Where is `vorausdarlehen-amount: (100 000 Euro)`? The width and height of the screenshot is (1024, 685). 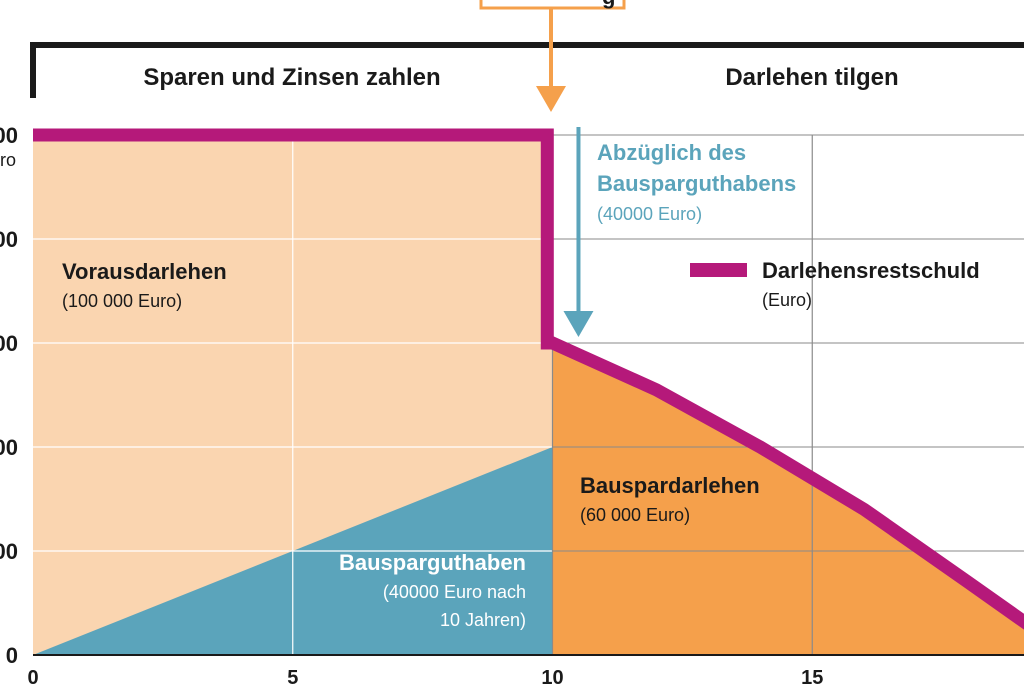 vorausdarlehen-amount: (100 000 Euro) is located at coordinates (122, 301).